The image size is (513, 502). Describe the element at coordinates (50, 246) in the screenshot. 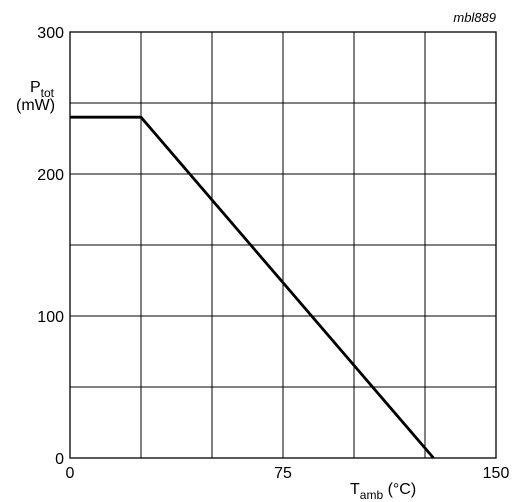

I see `y-tick-labels: 0 100 200 300` at that location.